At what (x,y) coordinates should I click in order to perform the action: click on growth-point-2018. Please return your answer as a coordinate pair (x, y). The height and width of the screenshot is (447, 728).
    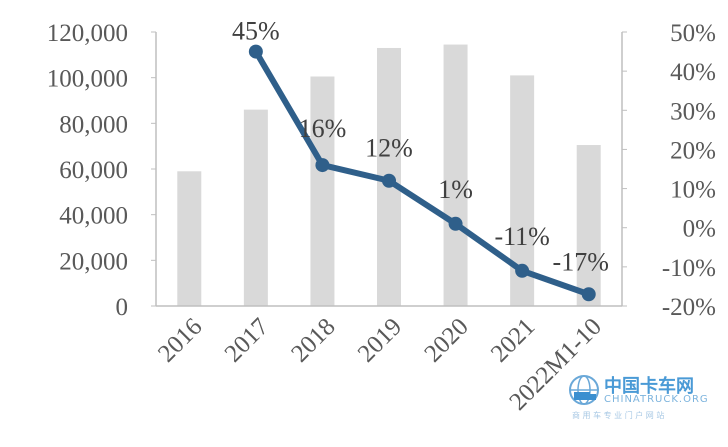
    Looking at the image, I should click on (322, 165).